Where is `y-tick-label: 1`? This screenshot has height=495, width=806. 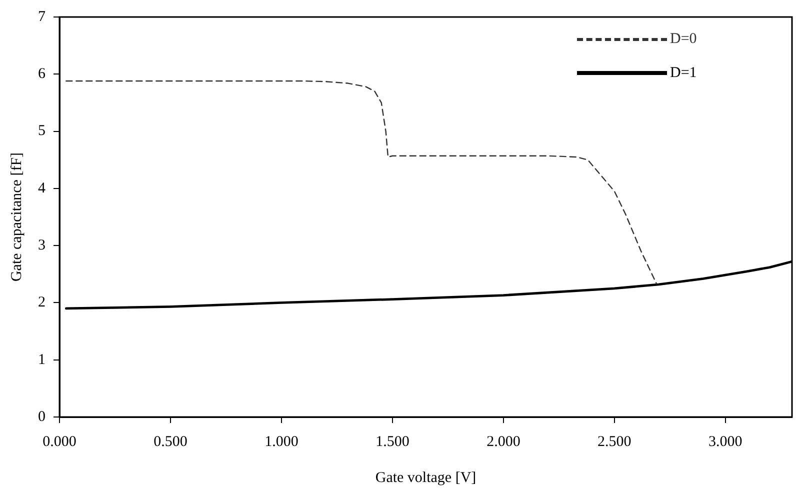 y-tick-label: 1 is located at coordinates (42, 360).